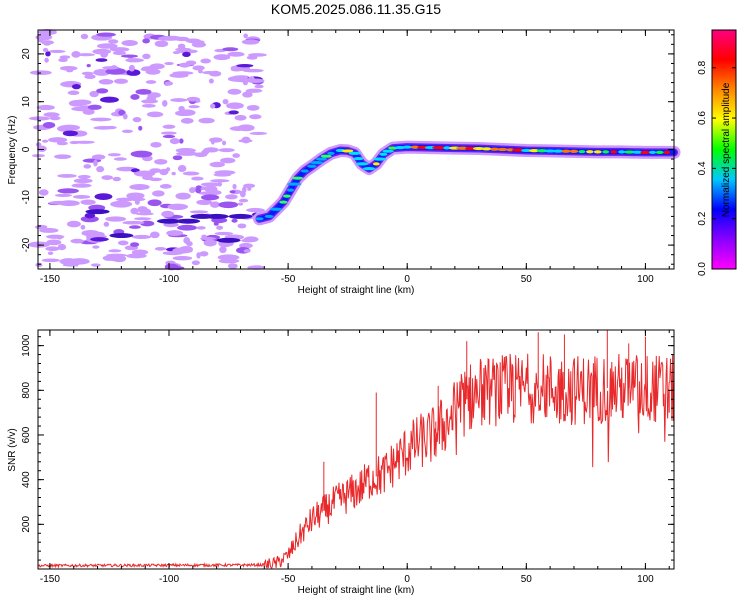 The height and width of the screenshot is (600, 750). I want to click on spectrogram-noise-blobs, so click(148, 149).